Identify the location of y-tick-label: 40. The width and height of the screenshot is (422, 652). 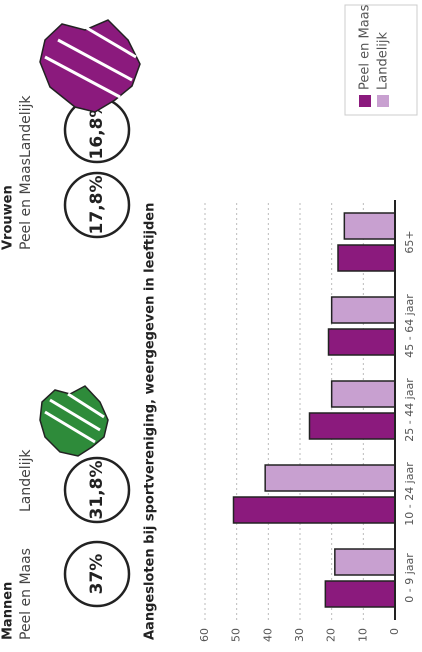
(267, 635).